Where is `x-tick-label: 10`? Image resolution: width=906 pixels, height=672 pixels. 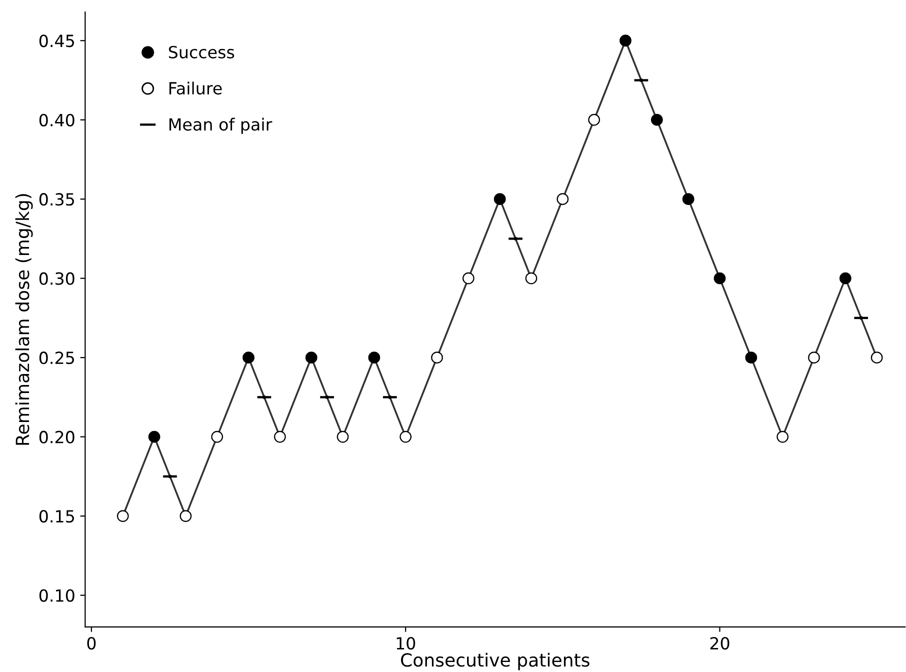
x-tick-label: 10 is located at coordinates (406, 643).